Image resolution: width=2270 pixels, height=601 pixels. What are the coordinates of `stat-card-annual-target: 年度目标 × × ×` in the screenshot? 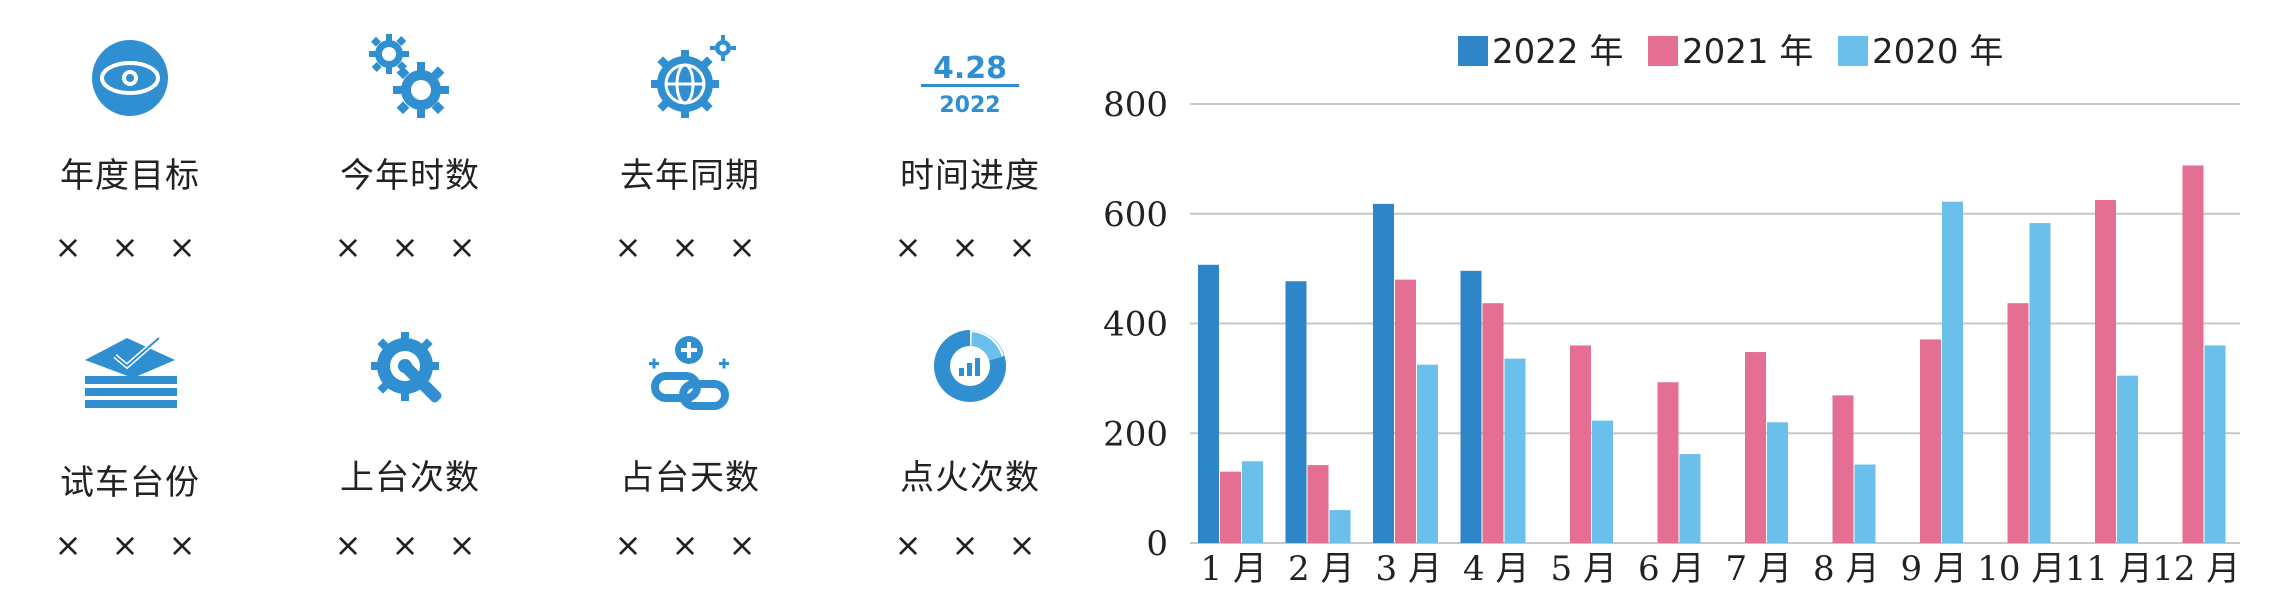 It's located at (130, 135).